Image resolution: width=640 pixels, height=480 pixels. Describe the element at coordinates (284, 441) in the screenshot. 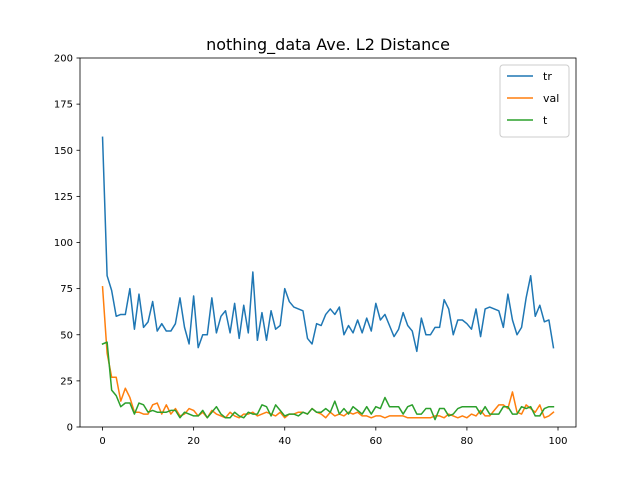

I see `x-tick-label: 40` at that location.